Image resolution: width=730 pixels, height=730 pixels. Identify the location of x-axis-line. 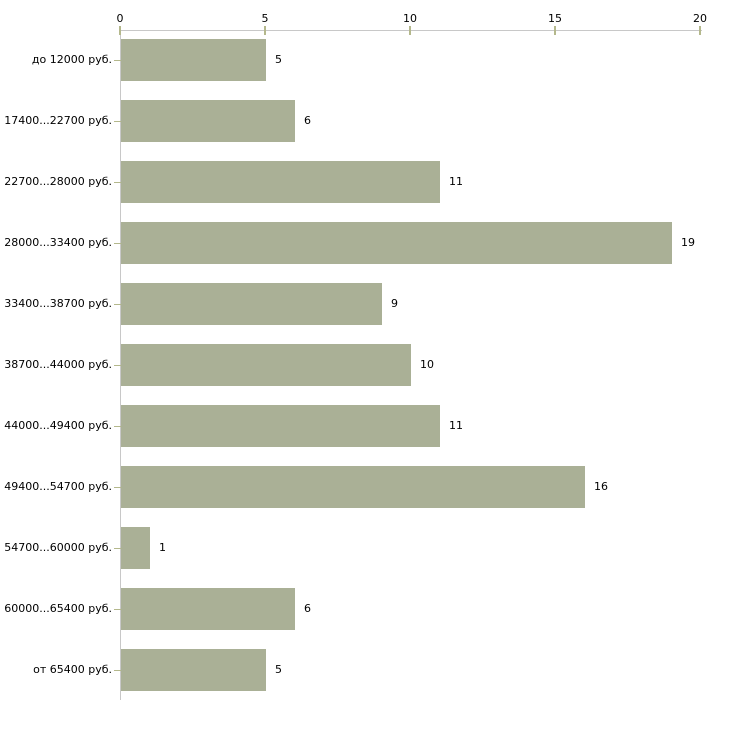
(411, 30).